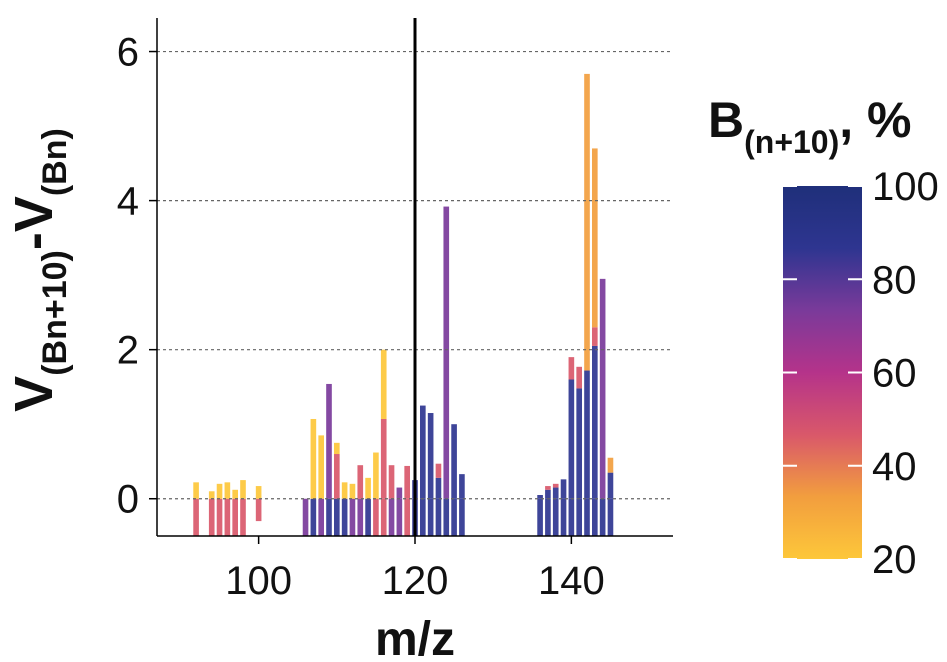 Image resolution: width=947 pixels, height=662 pixels. I want to click on colorbar-tick-label: 60, so click(894, 374).